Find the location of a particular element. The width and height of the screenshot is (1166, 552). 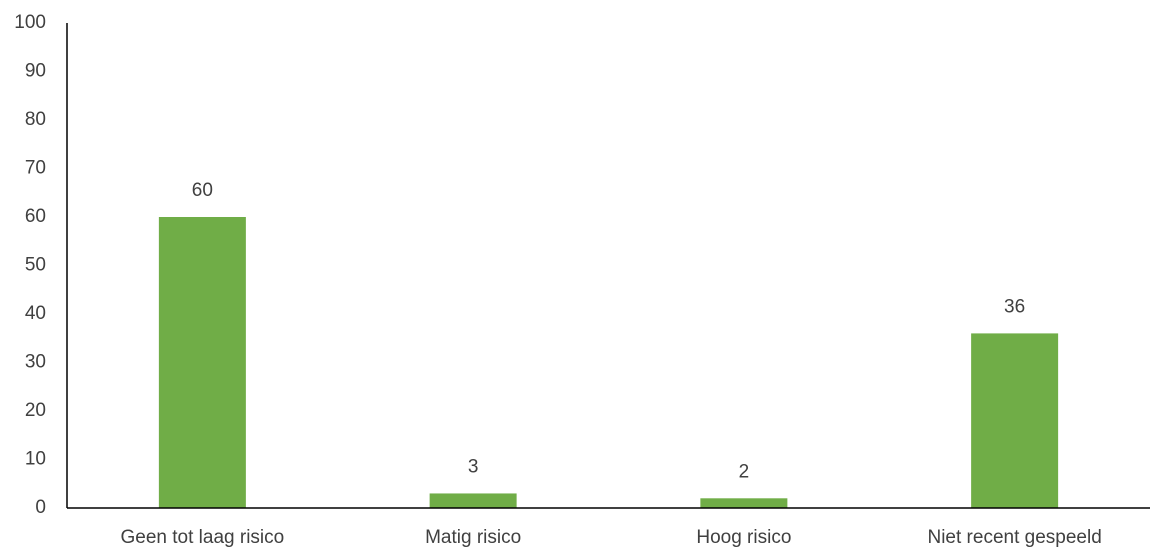

y-tick-label: 10 is located at coordinates (35, 459).